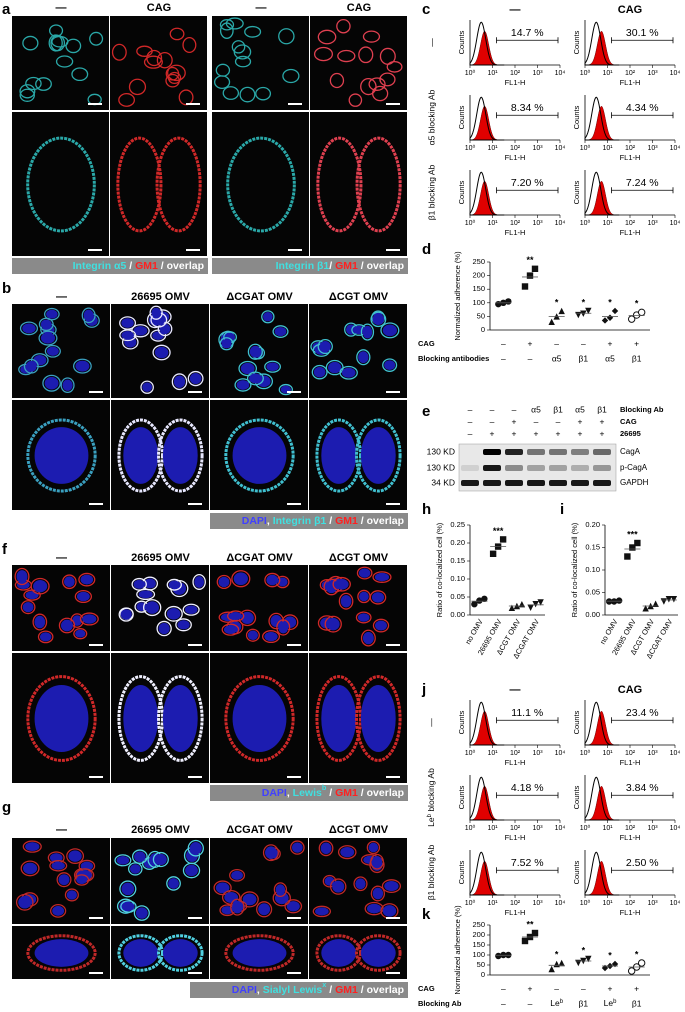 Image resolution: width=685 pixels, height=1012 pixels. What do you see at coordinates (675, 223) in the screenshot?
I see `x-tick-label: 10⁴` at bounding box center [675, 223].